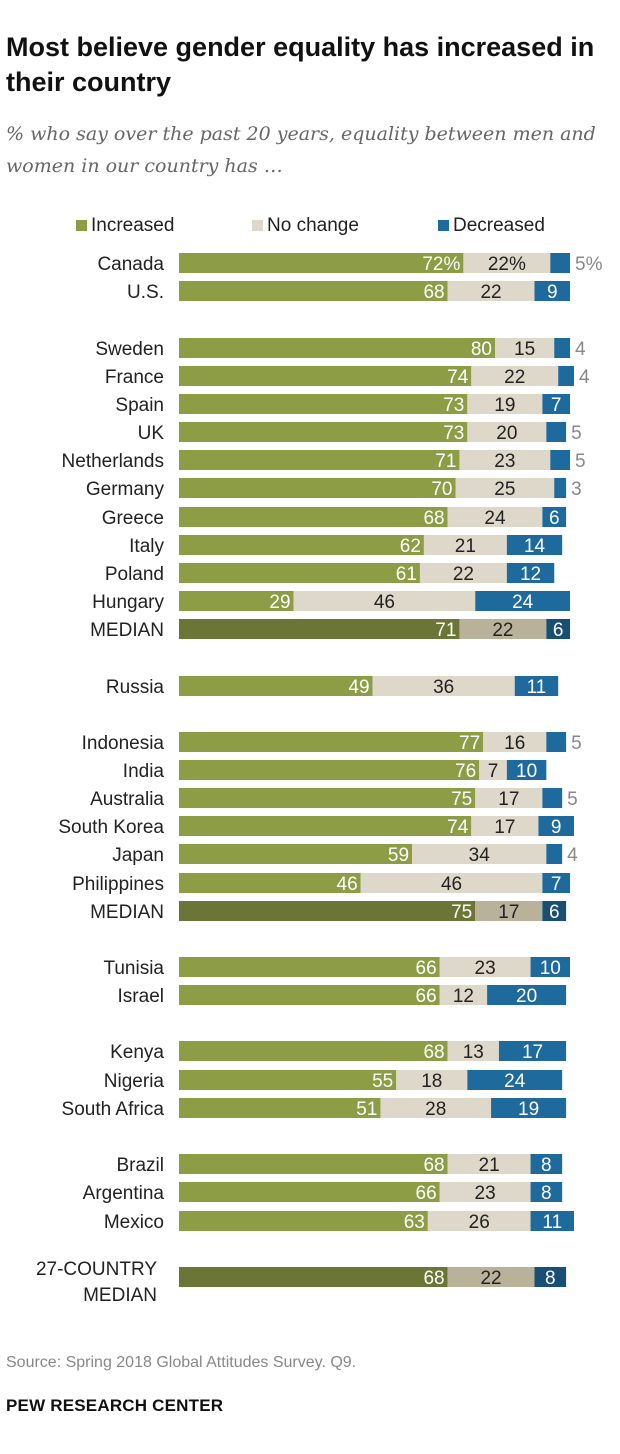  Describe the element at coordinates (431, 1081) in the screenshot. I see `data-label-no-change: 18` at that location.